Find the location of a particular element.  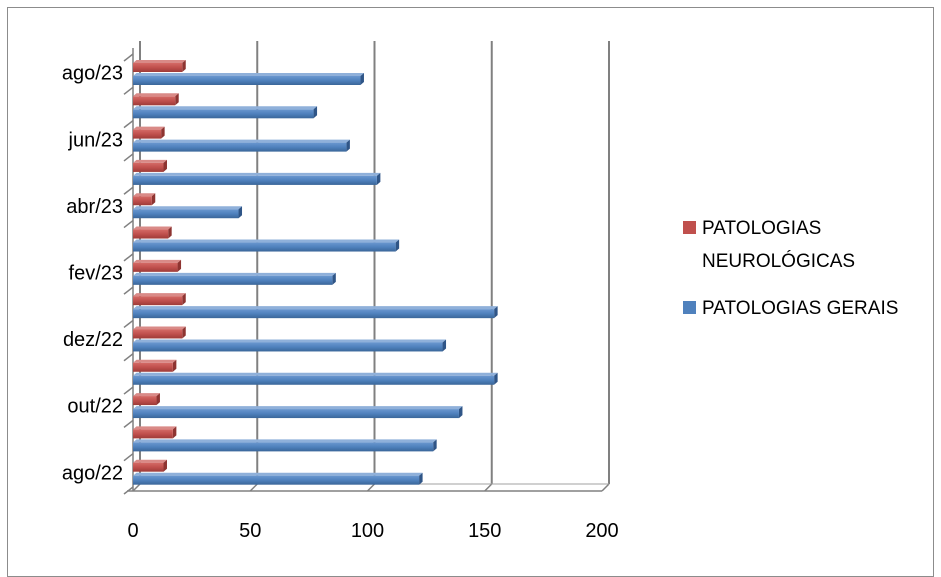

legend-swatch is located at coordinates (689, 227).